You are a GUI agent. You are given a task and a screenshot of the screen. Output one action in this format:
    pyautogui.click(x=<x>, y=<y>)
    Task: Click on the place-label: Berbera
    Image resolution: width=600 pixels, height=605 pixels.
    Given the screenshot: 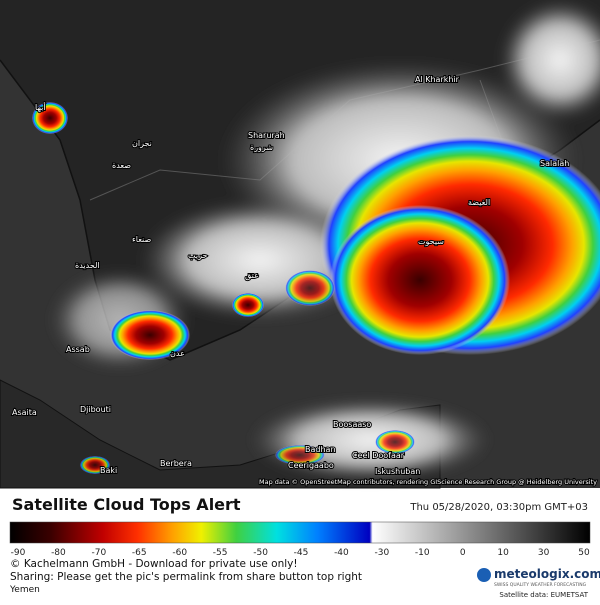 What is the action you would take?
    pyautogui.click(x=176, y=463)
    